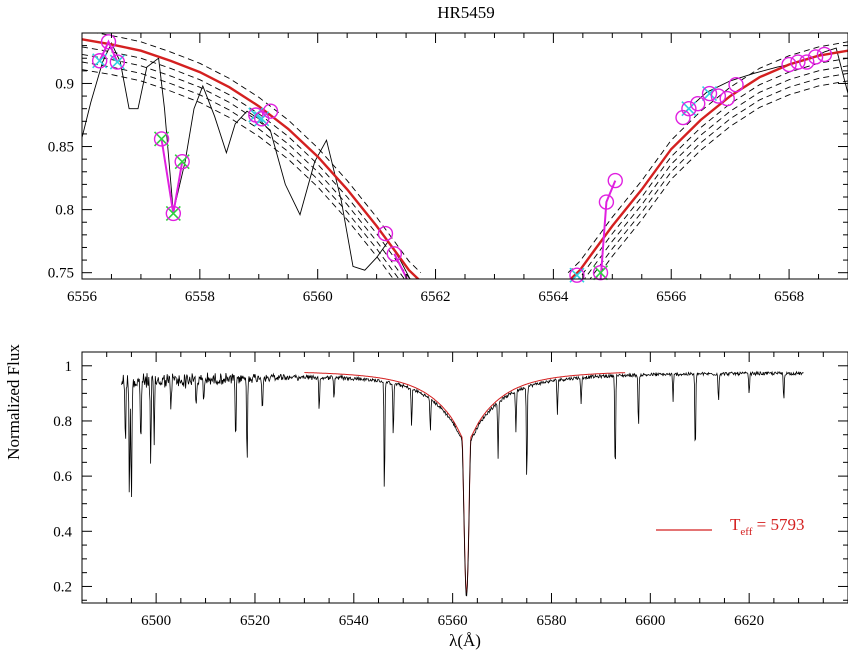 This screenshot has height=656, width=848. I want to click on bottom-y-tick-label: 0.2, so click(62, 587).